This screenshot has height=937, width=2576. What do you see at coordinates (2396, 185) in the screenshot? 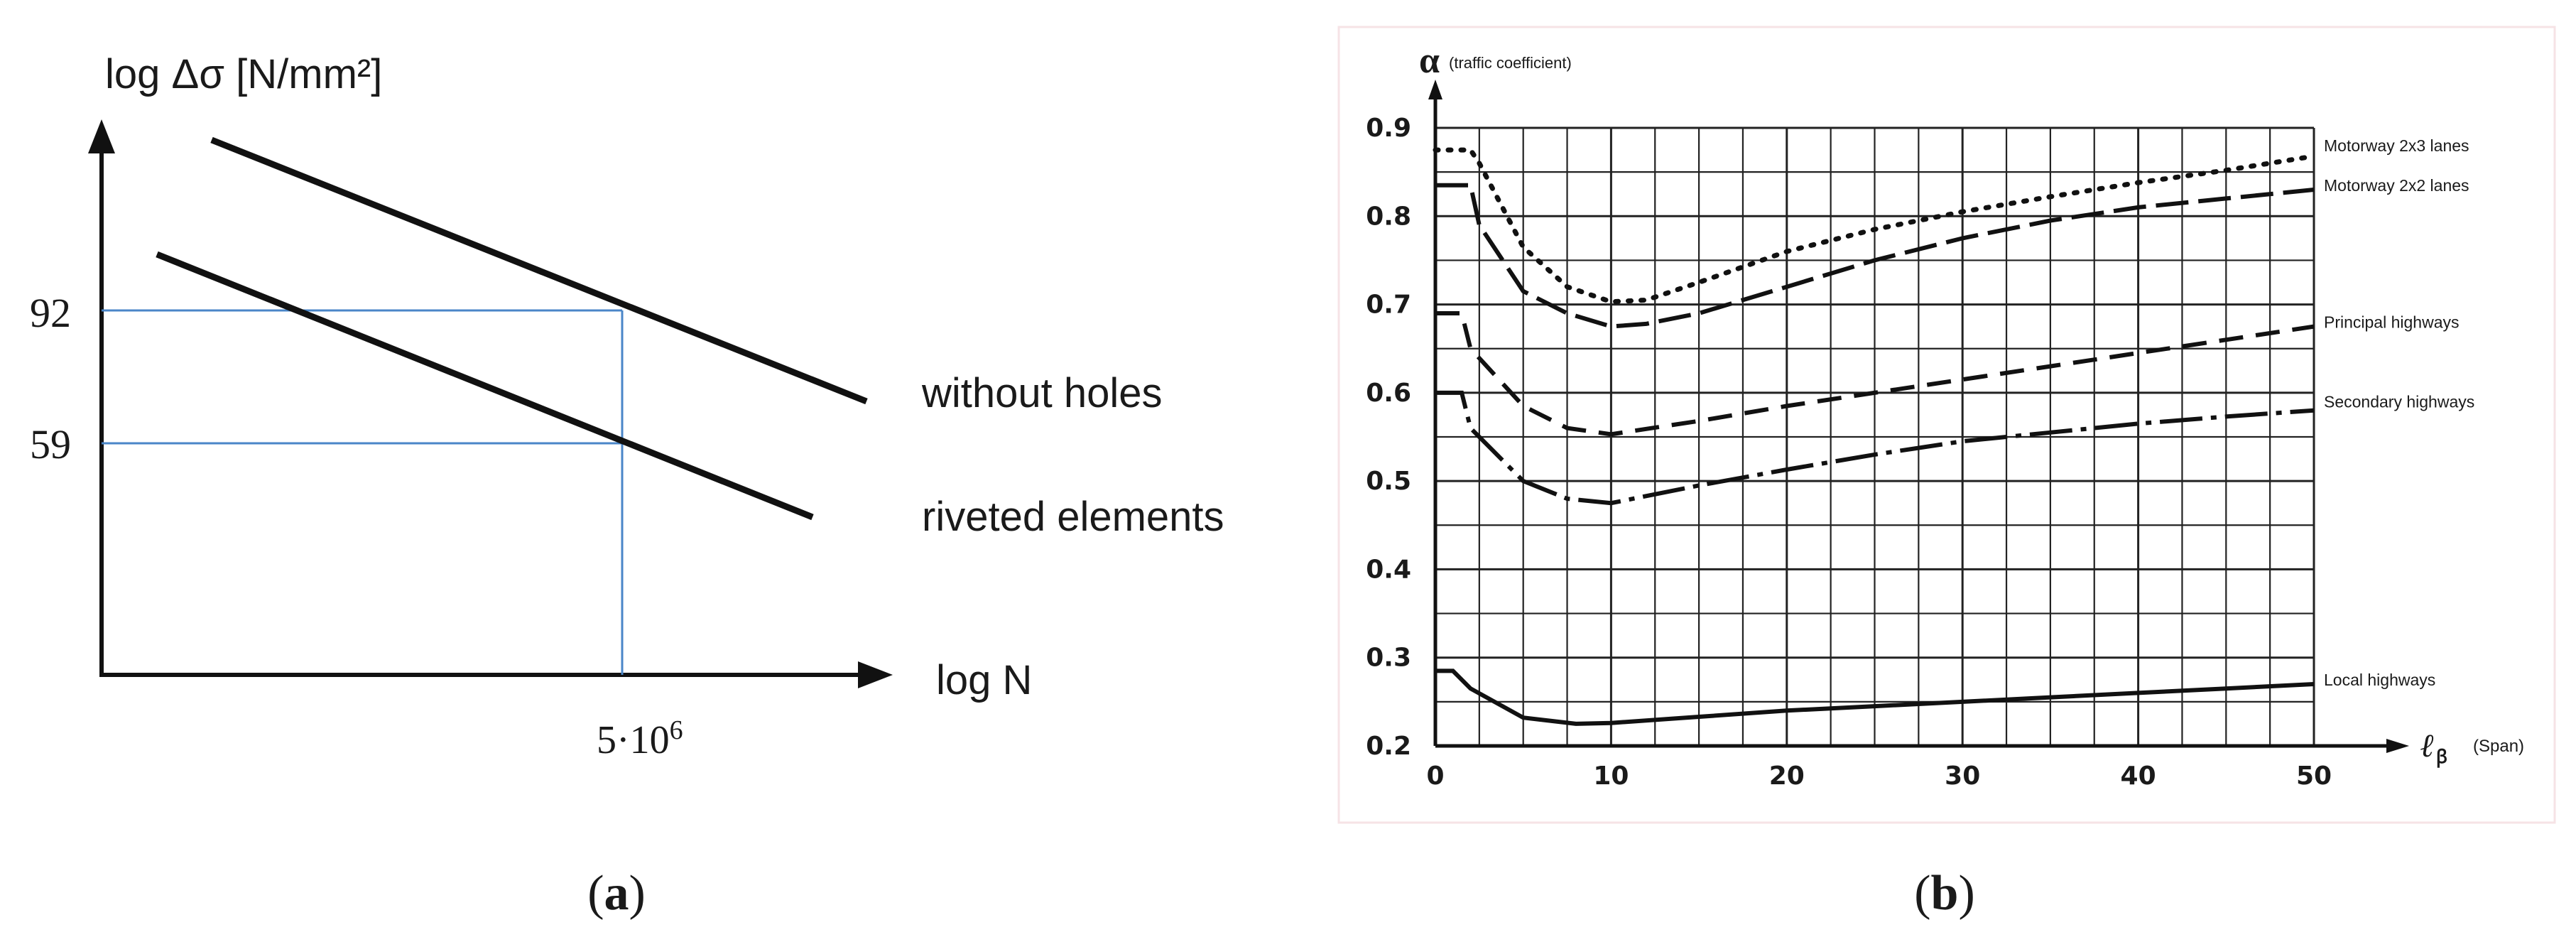
I see `b-curve-label-1: Motorway 2x2 lanes` at bounding box center [2396, 185].